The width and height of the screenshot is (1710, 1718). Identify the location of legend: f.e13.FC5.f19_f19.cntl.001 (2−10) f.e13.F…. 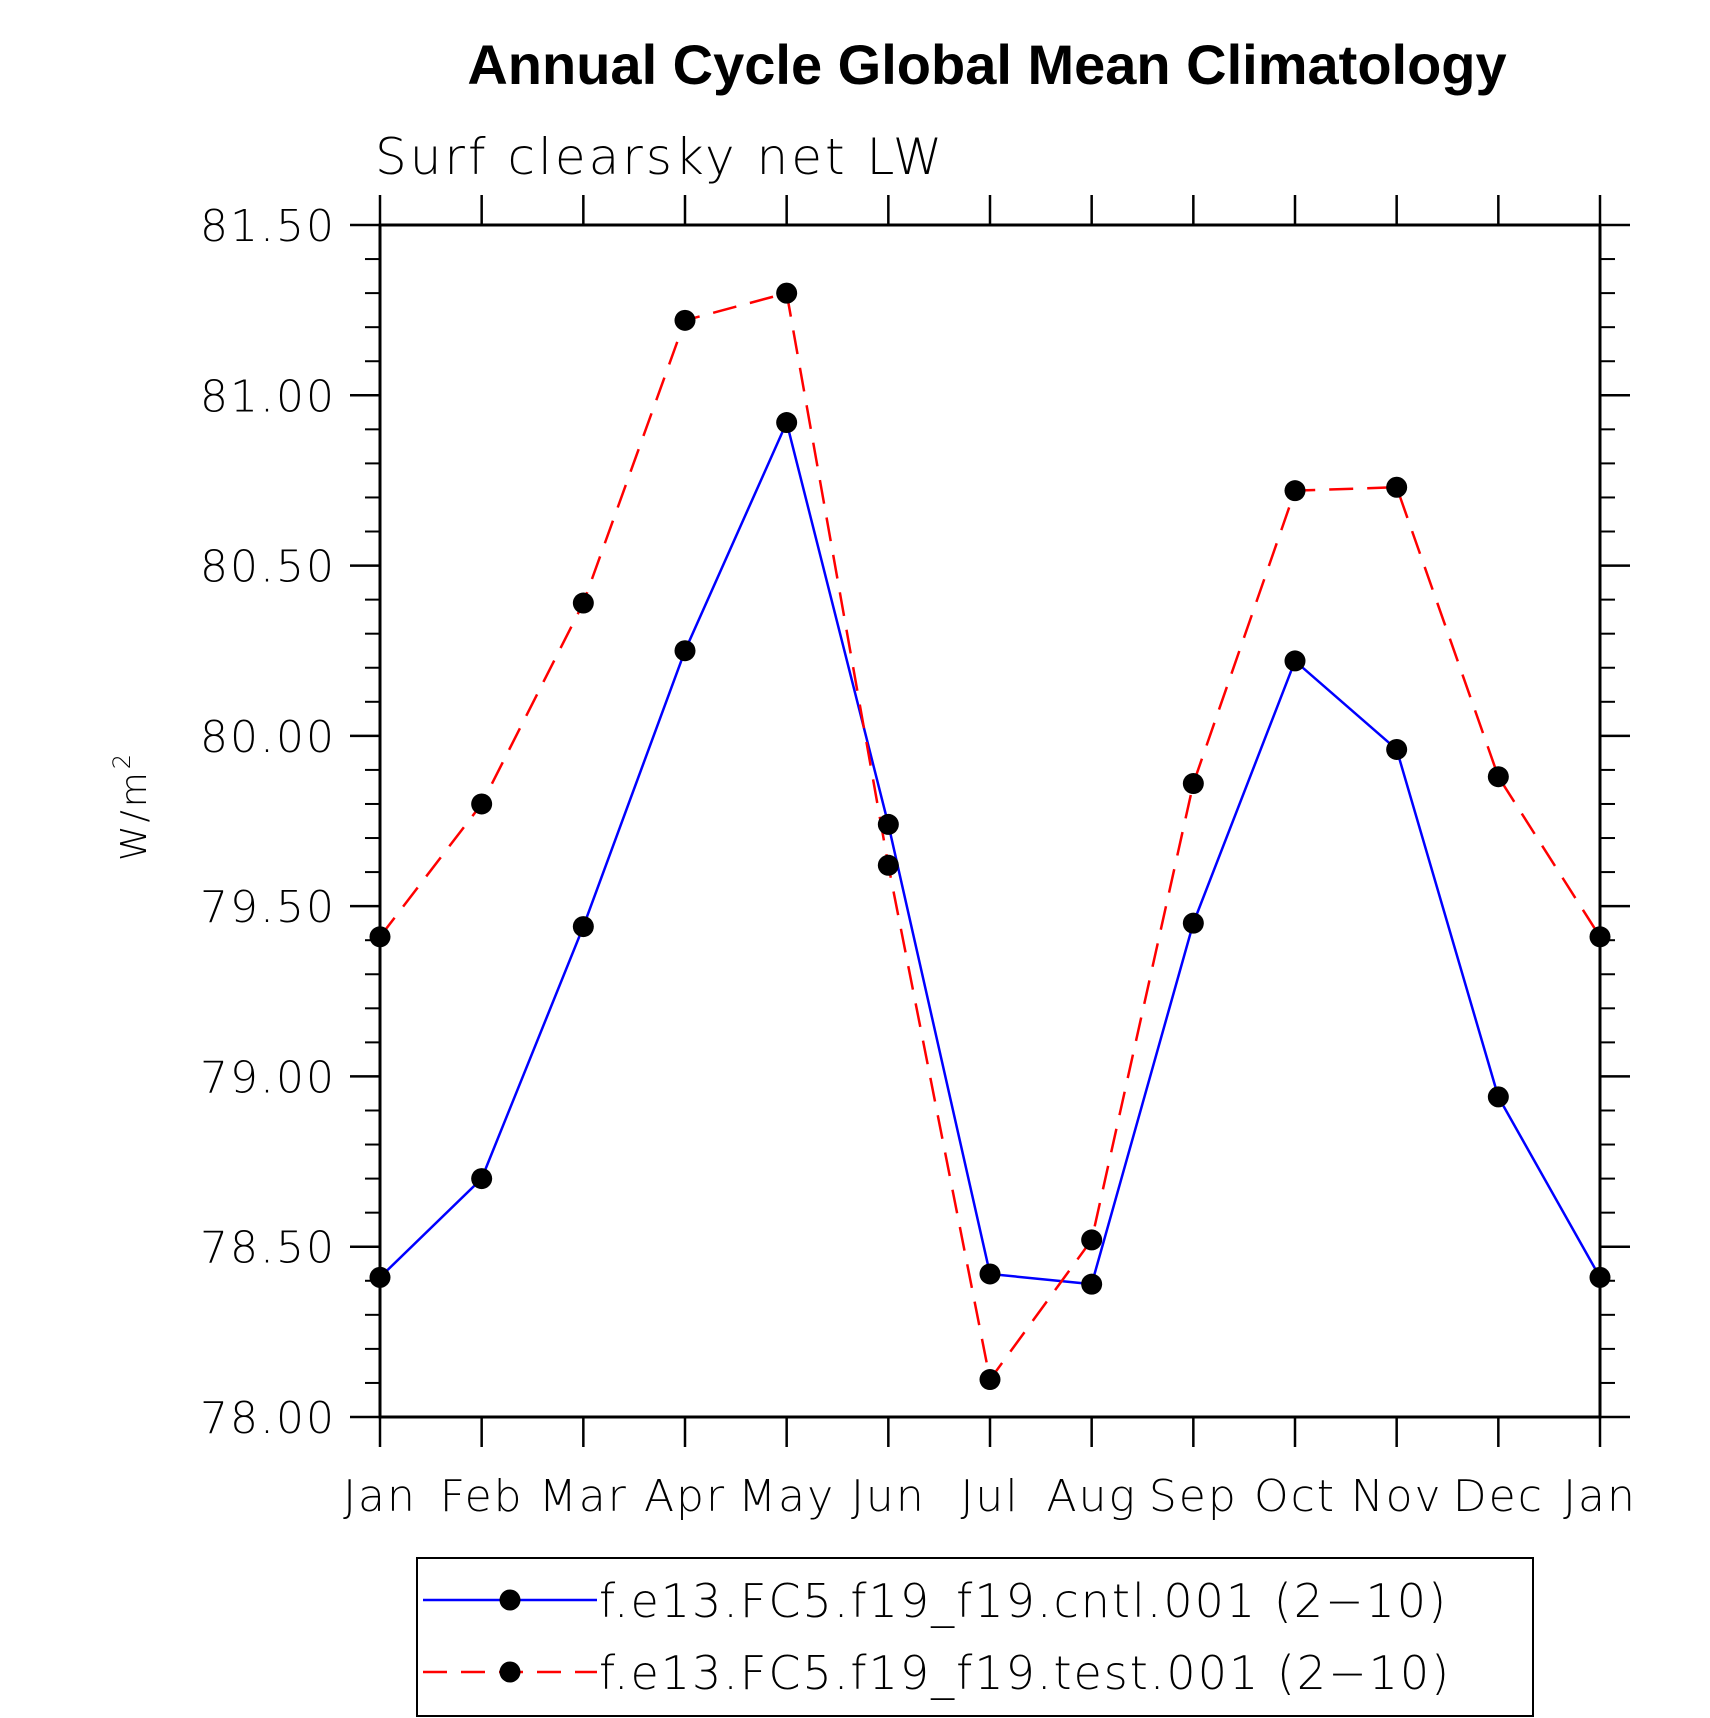
(975, 1637).